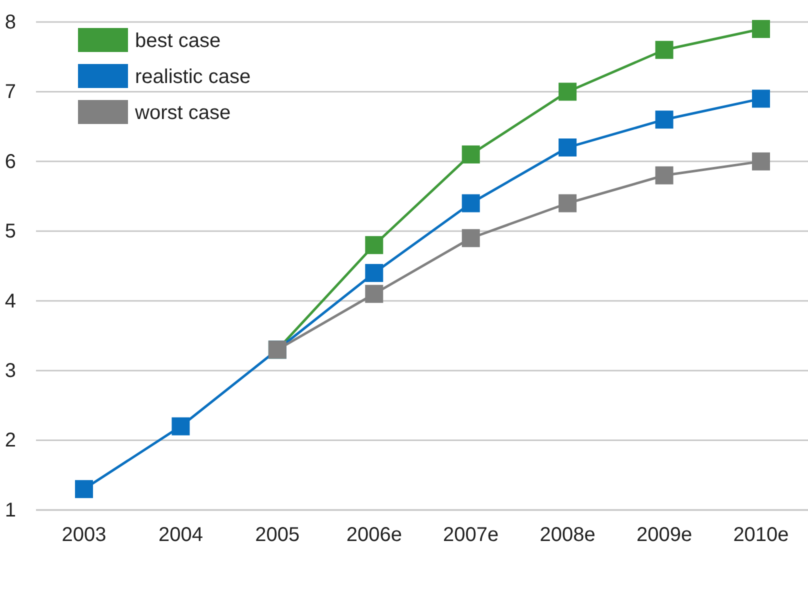 Image resolution: width=808 pixels, height=590 pixels. What do you see at coordinates (10, 231) in the screenshot?
I see `y-tick-label: 5` at bounding box center [10, 231].